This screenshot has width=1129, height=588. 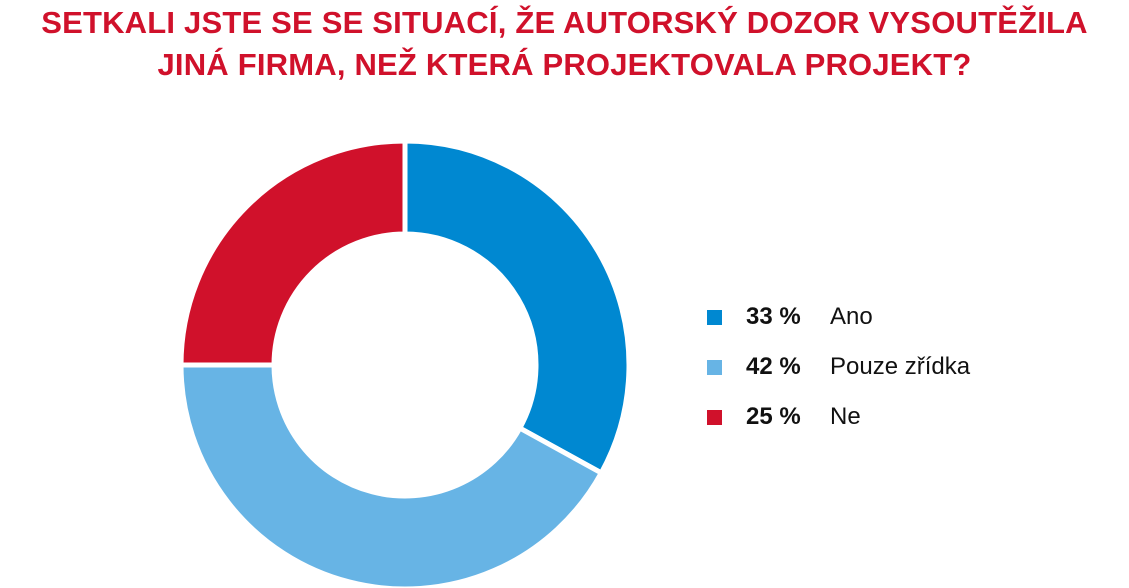 What do you see at coordinates (714, 417) in the screenshot?
I see `legend-swatch-ne` at bounding box center [714, 417].